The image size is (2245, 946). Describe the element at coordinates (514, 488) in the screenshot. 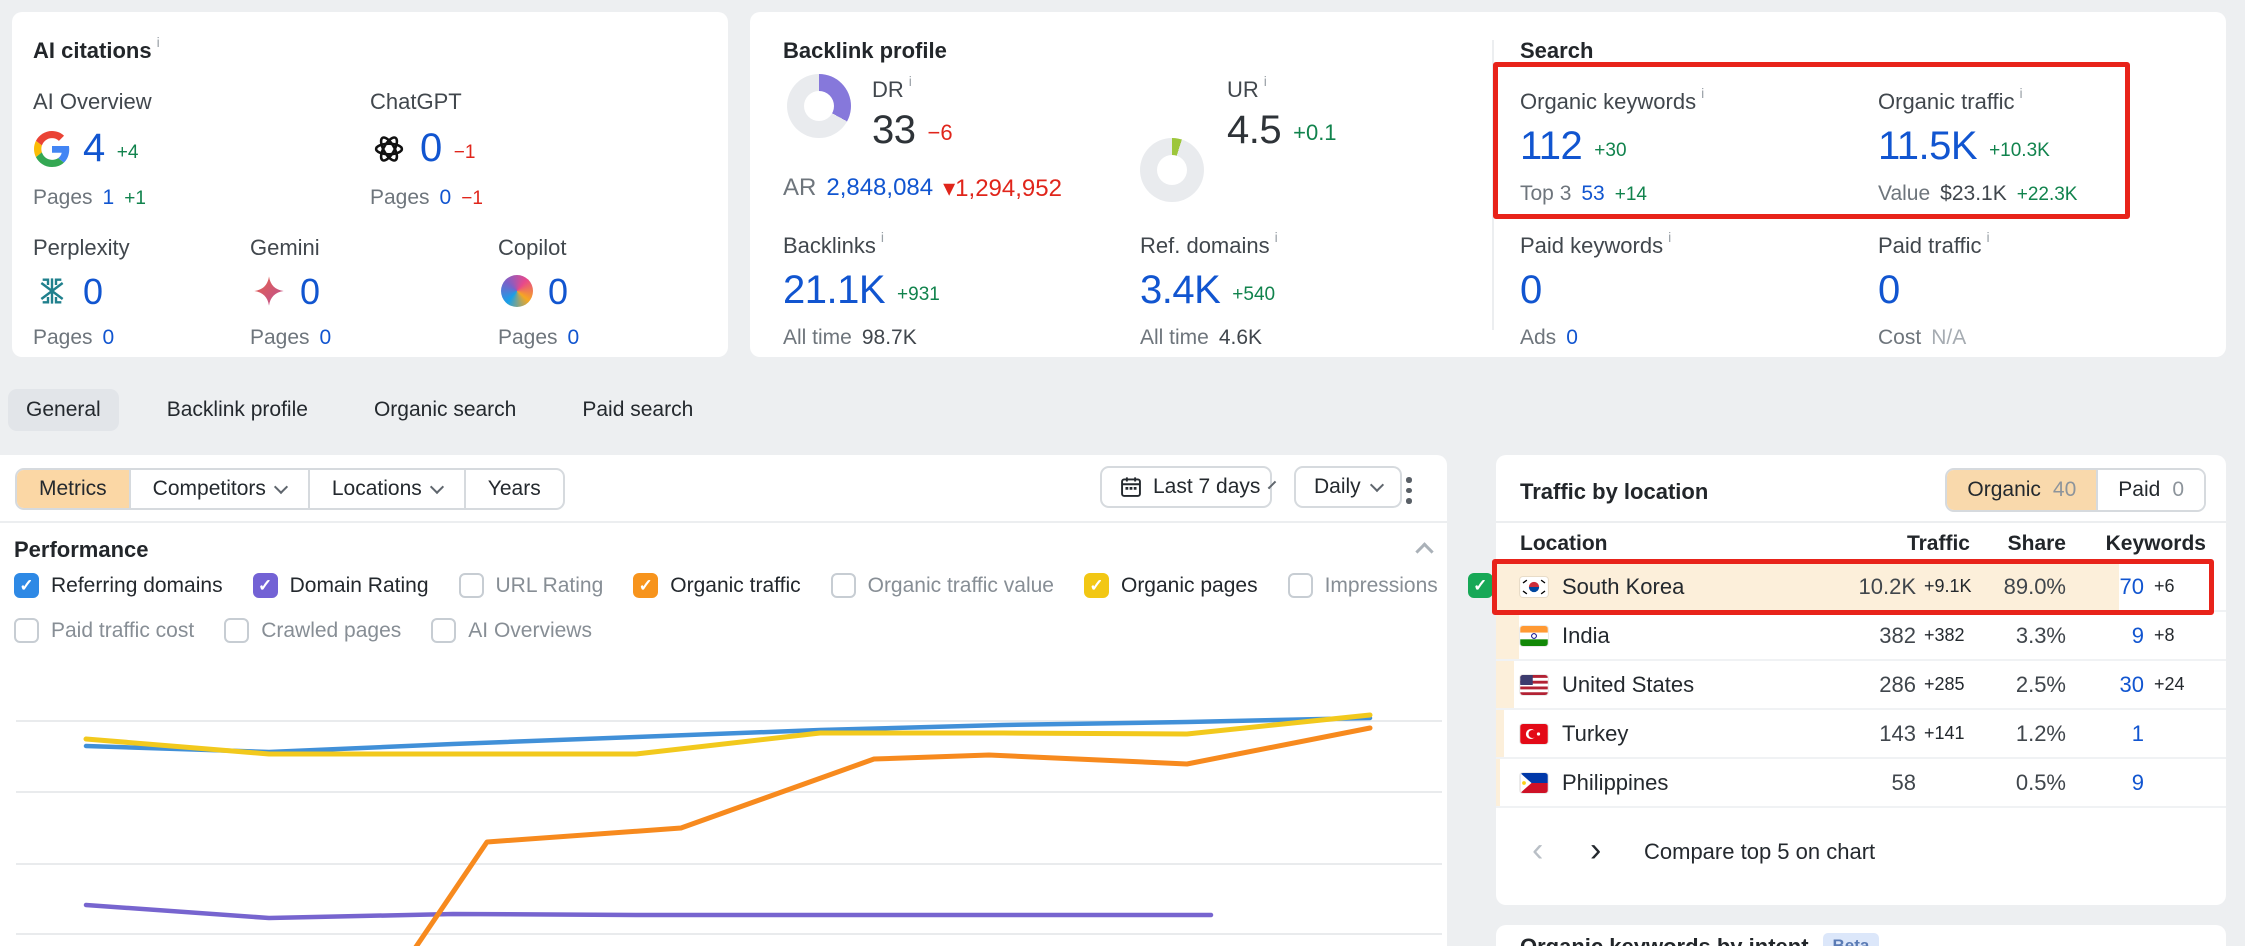

I see `years-segment: Years` at that location.